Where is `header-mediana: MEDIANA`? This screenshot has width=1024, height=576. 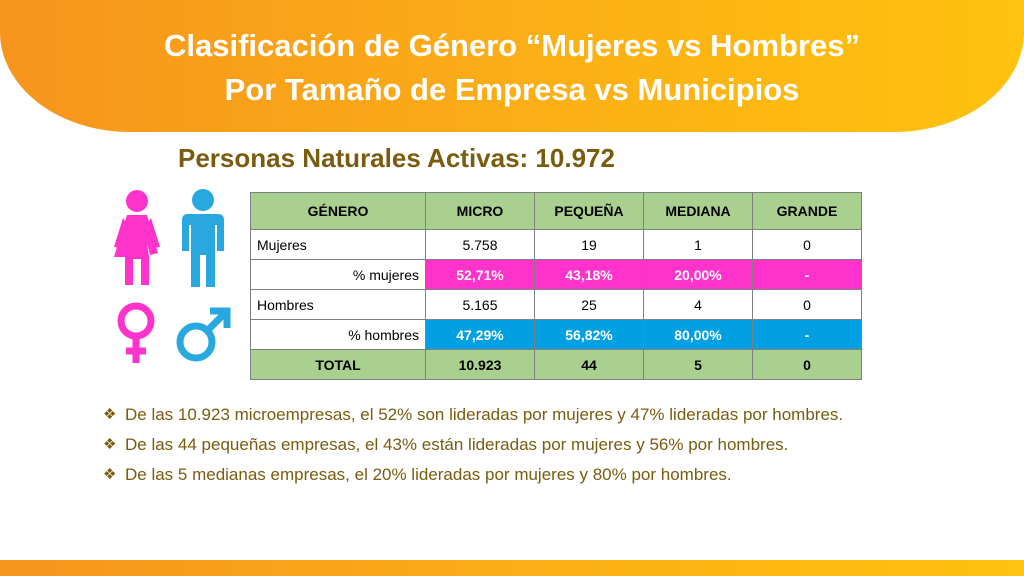
header-mediana: MEDIANA is located at coordinates (698, 211).